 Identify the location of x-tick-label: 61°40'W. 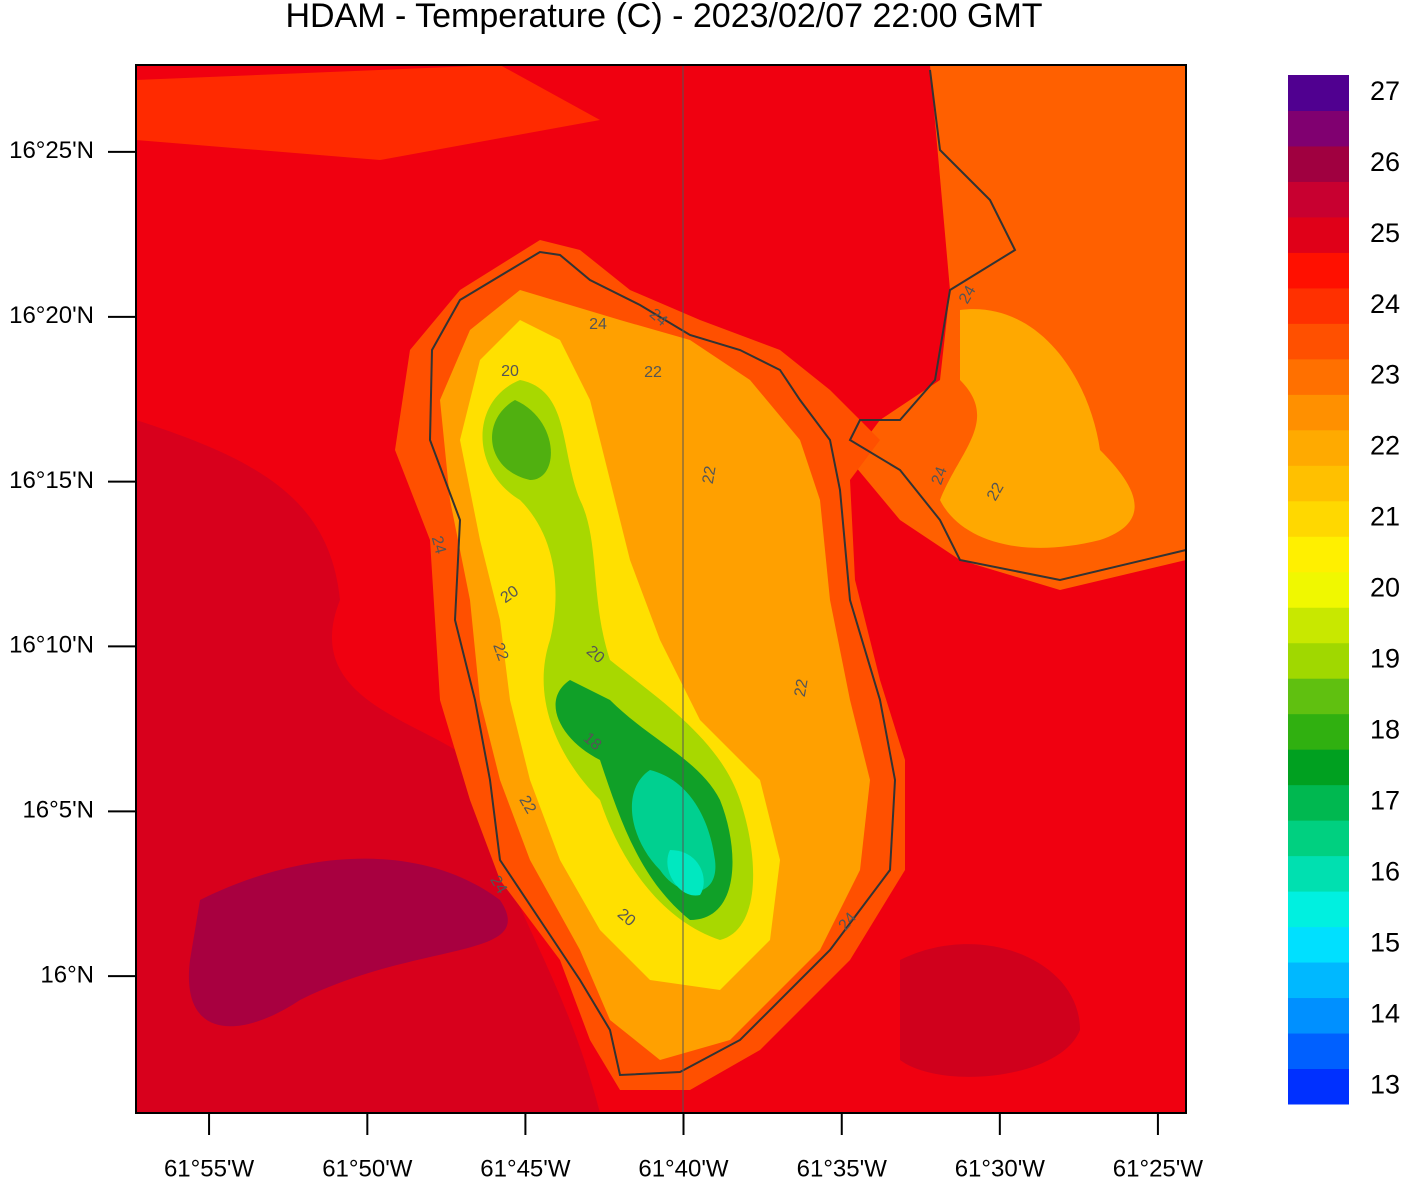
(683, 1167).